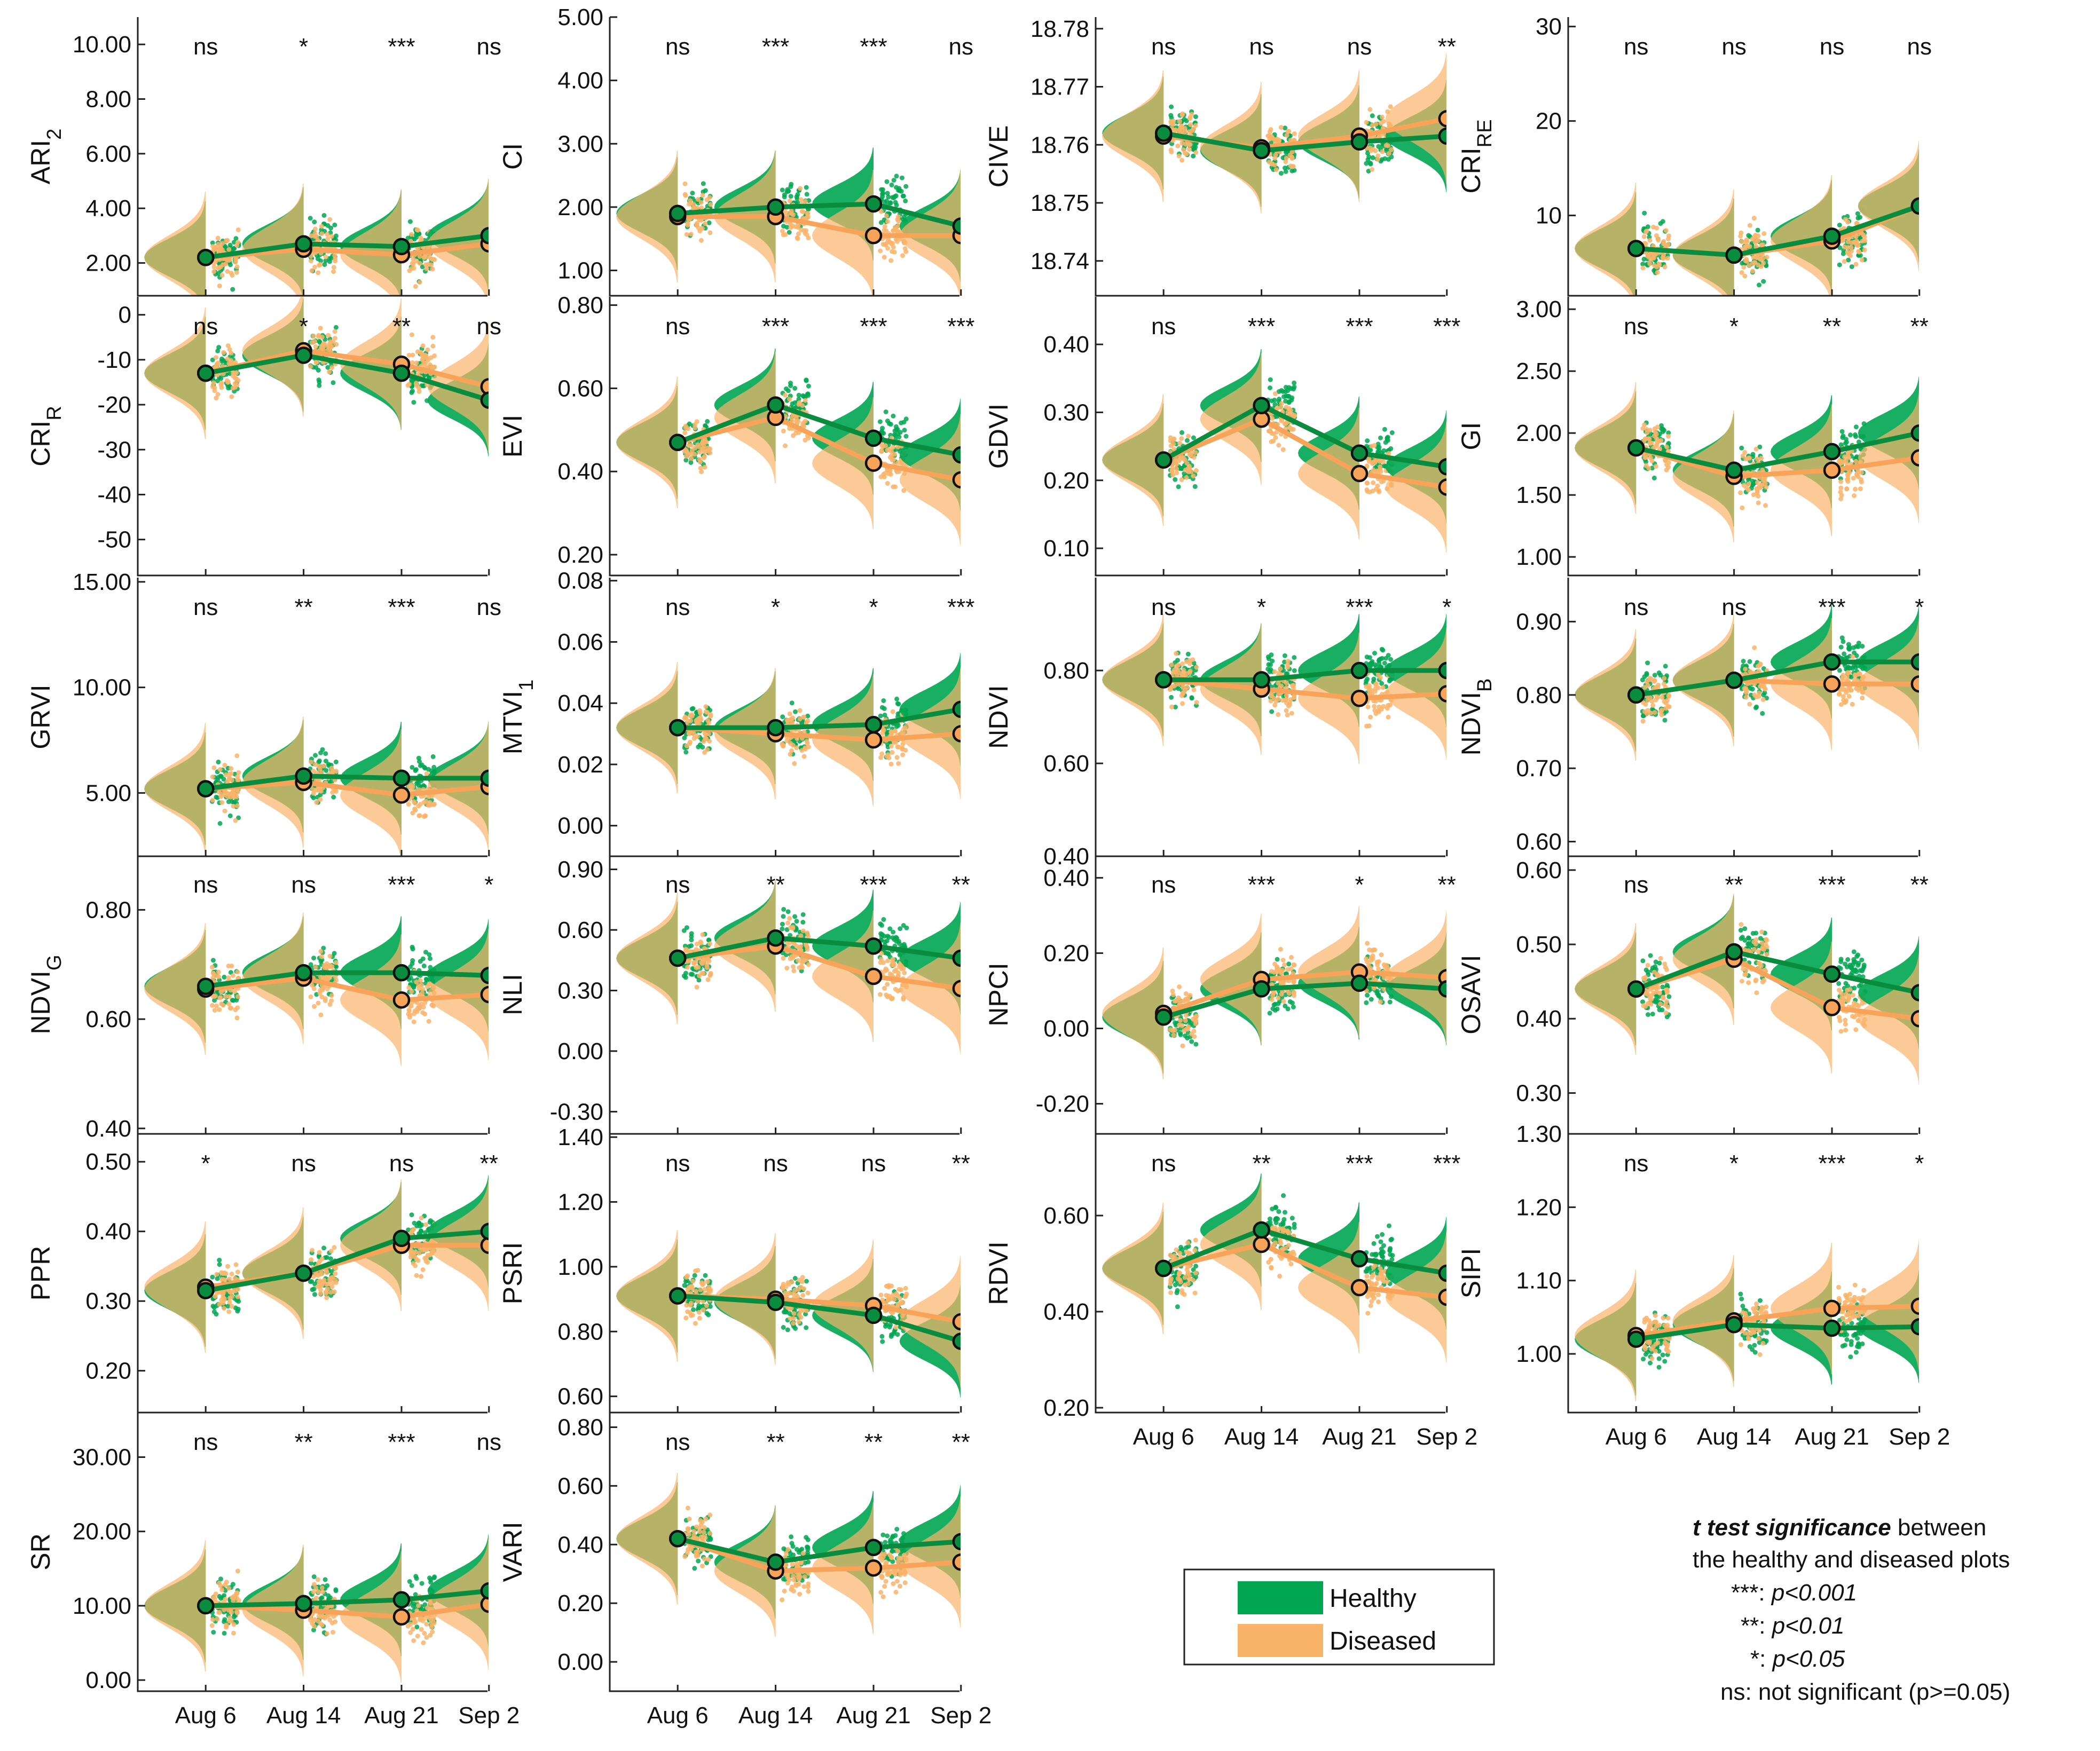 This screenshot has height=1751, width=2100. I want to click on y-tick-label: 2.00, so click(580, 207).